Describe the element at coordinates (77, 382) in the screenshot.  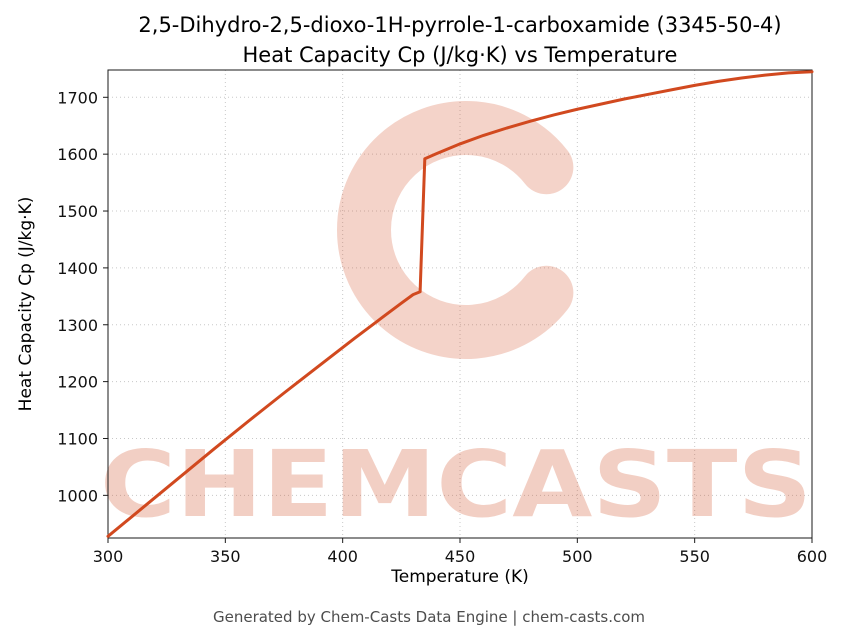
I see `y-tick-label: 1200` at that location.